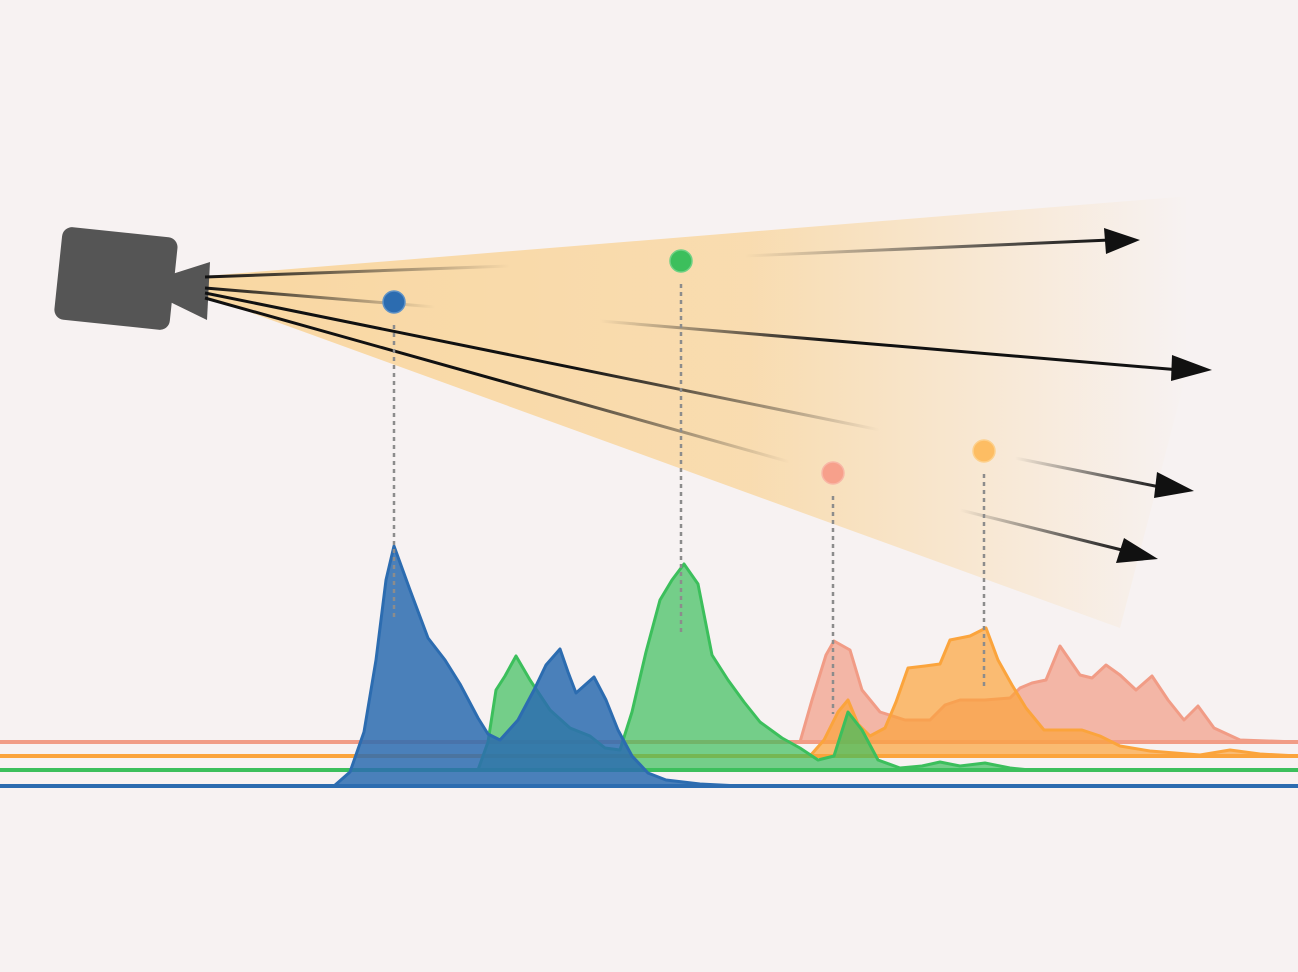 This screenshot has width=1298, height=972. I want to click on distribution-area-orange, so click(649, 692).